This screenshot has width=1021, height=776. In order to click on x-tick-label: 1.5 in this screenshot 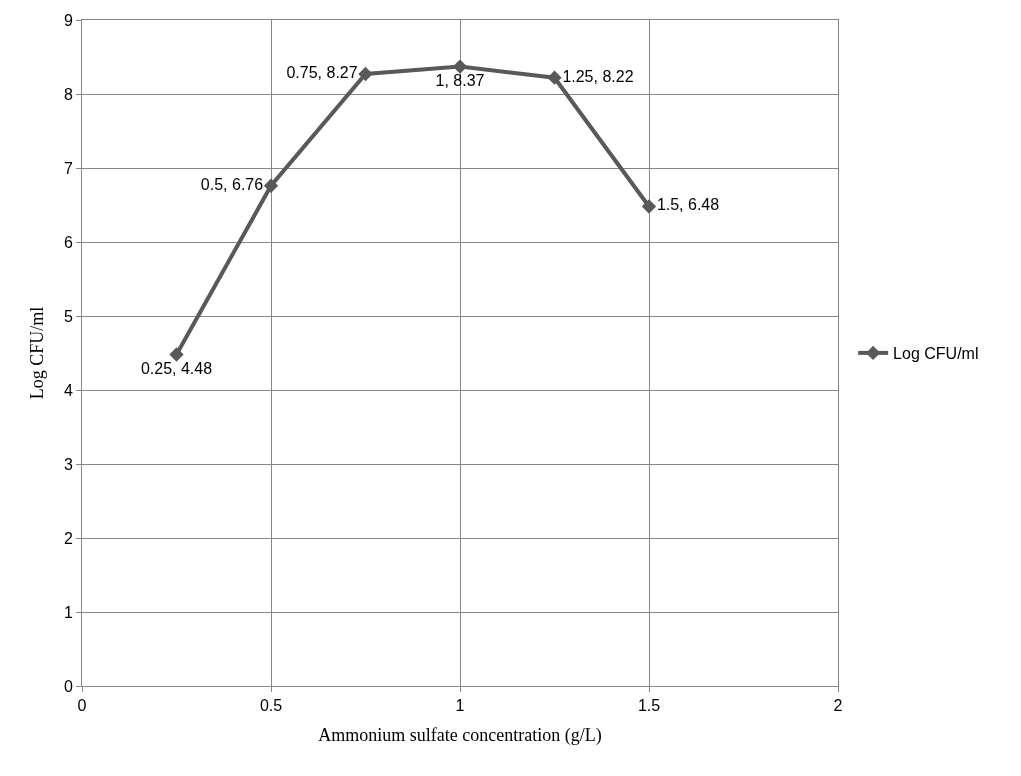, I will do `click(649, 706)`.